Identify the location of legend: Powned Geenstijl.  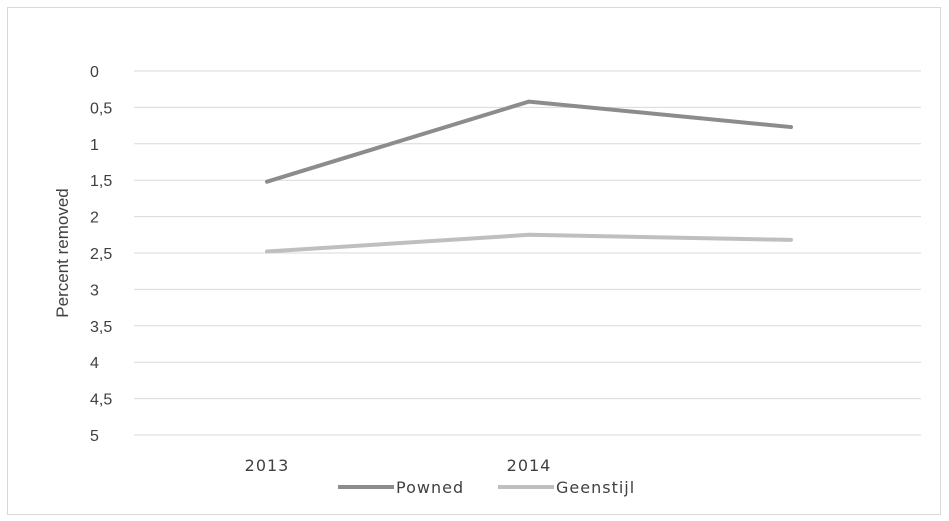
(486, 487).